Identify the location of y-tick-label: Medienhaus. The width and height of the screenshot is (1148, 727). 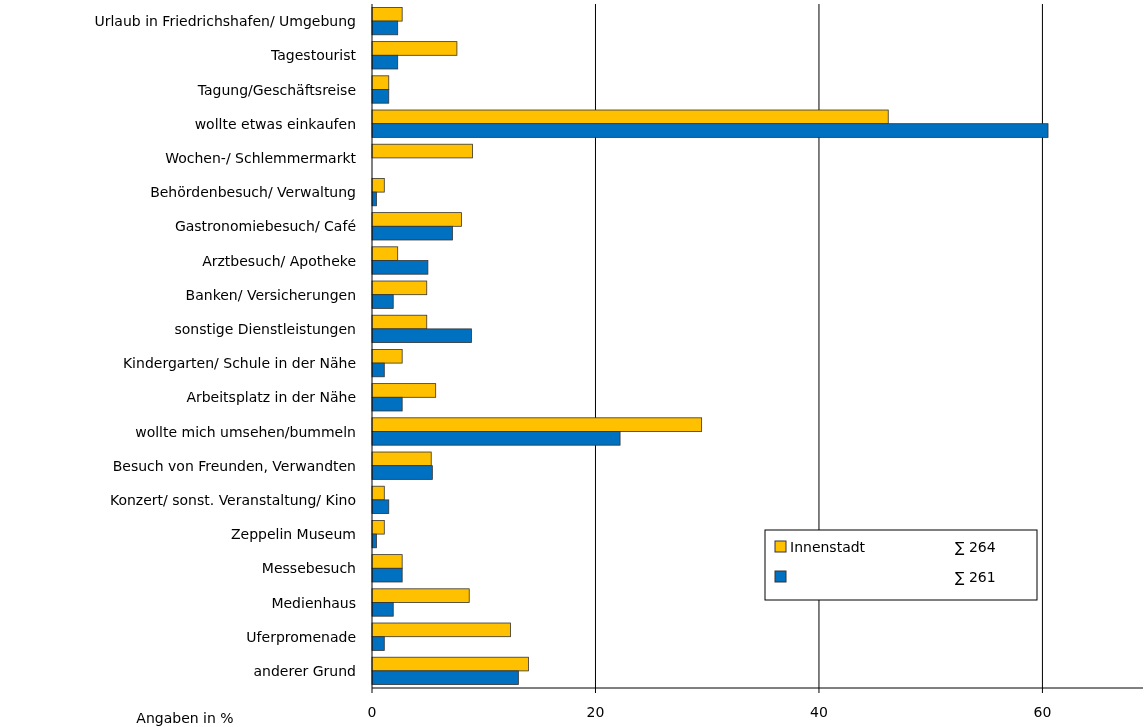
(313, 602).